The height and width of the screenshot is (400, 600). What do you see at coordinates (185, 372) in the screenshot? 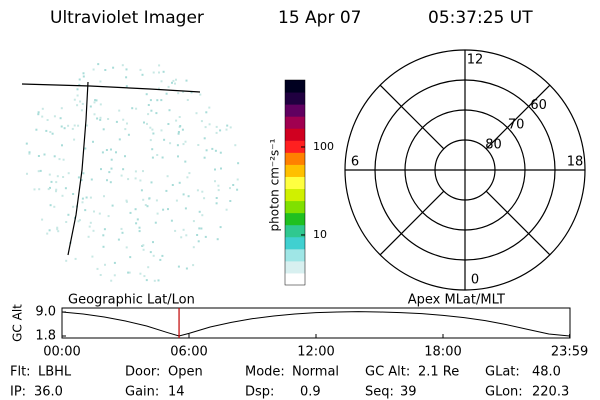
I see `footer-value: Open` at bounding box center [185, 372].